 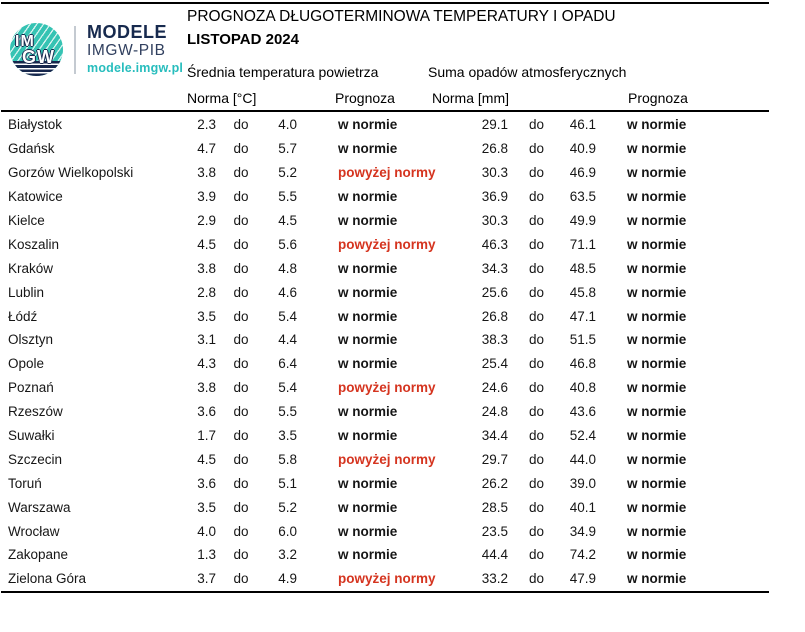 What do you see at coordinates (31, 388) in the screenshot?
I see `city-name: Poznań` at bounding box center [31, 388].